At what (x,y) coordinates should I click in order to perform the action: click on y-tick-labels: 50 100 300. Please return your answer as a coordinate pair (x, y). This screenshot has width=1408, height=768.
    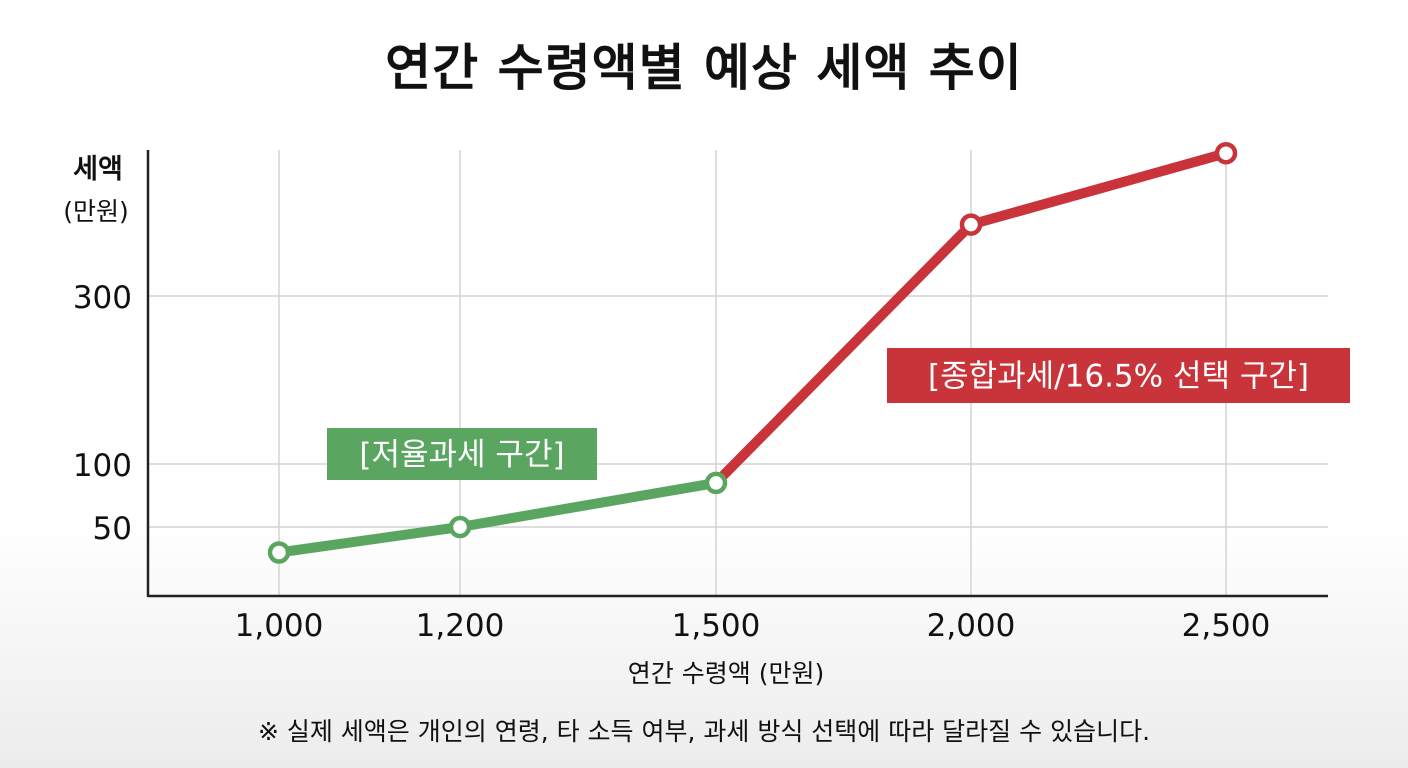
    Looking at the image, I should click on (102, 413).